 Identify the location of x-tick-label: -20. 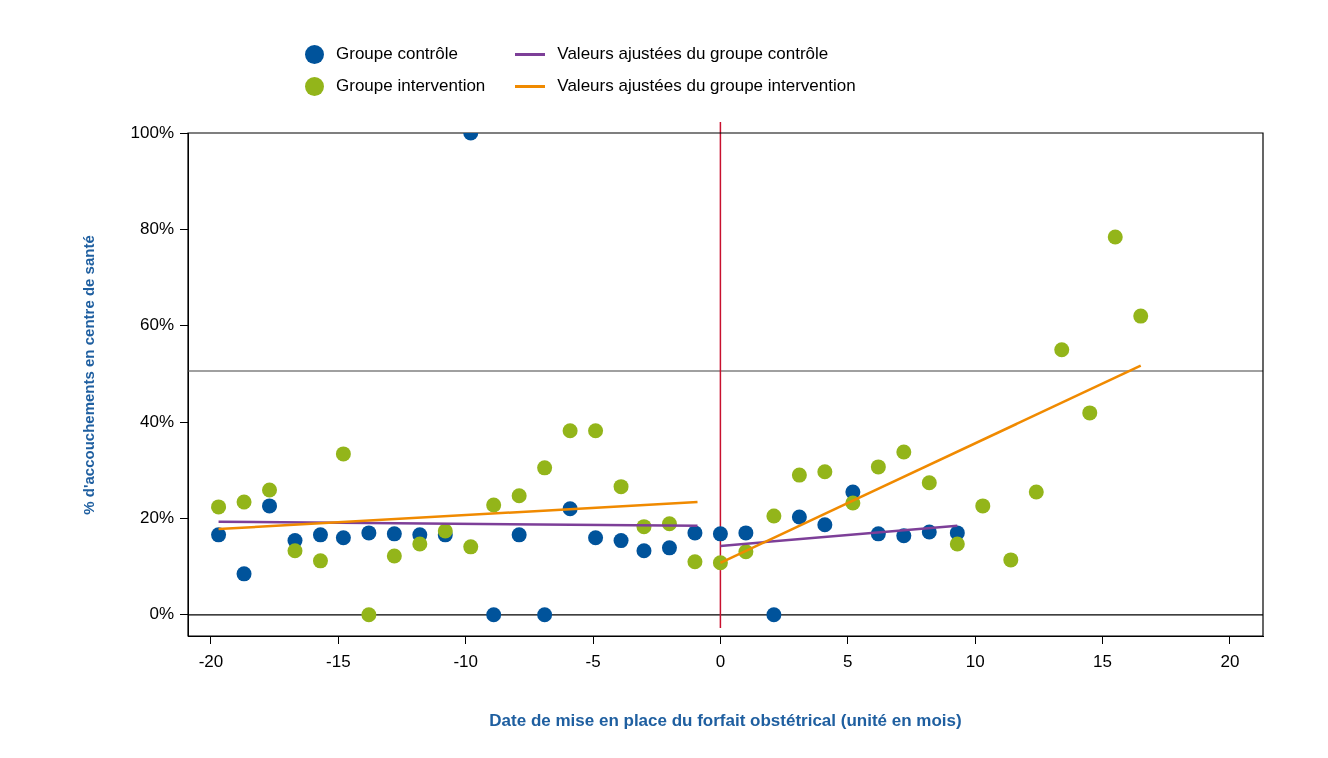
(211, 661).